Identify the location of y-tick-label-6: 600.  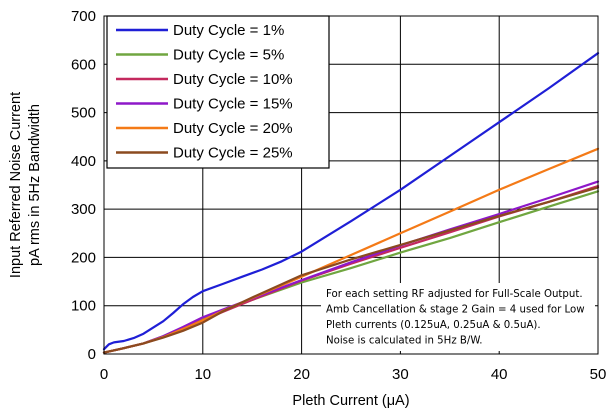
(83, 64).